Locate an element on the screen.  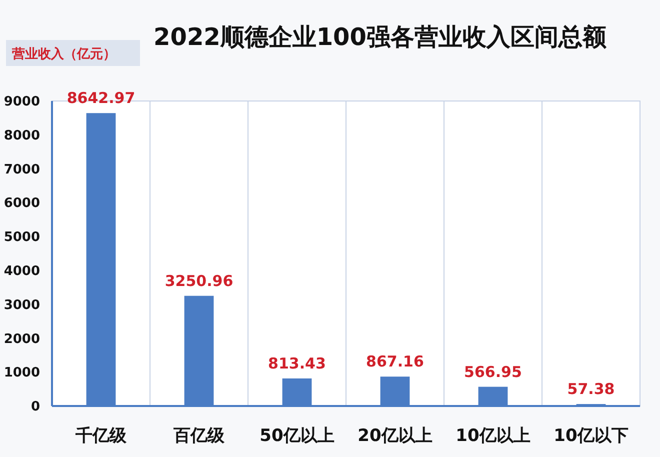
y-tick-label: 8000 is located at coordinates (22, 136).